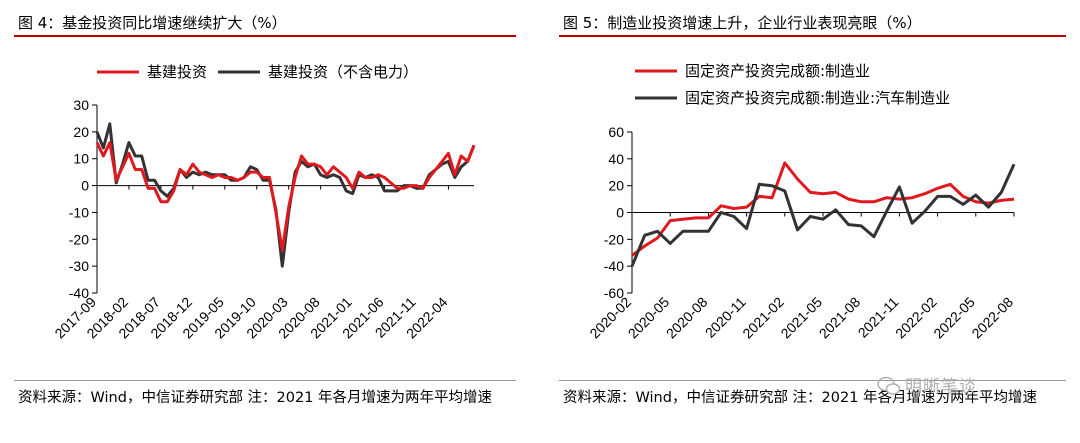 The image size is (1080, 443). Describe the element at coordinates (777, 71) in the screenshot. I see `legend-label: 固定资产投资完成额:制造业` at that location.